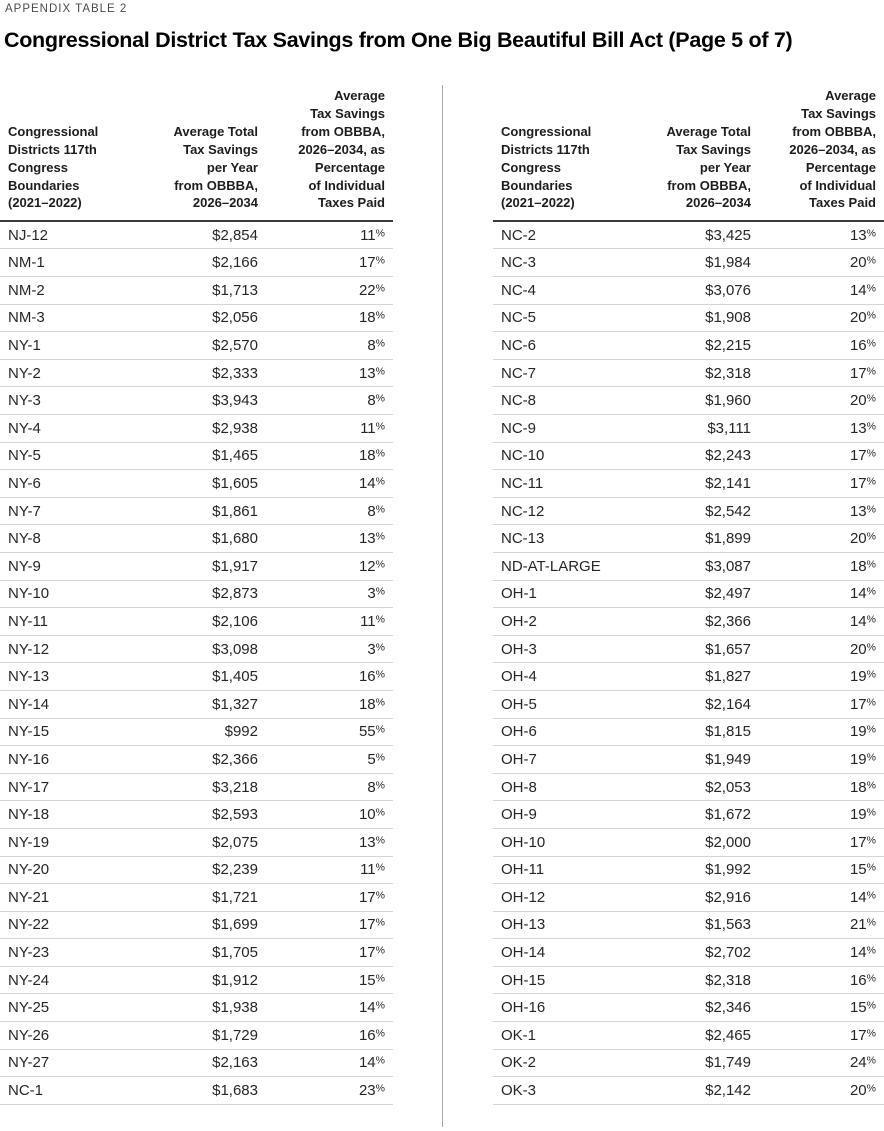  Describe the element at coordinates (196, 952) in the screenshot. I see `table-row: NY-23 $1,705 17%` at that location.